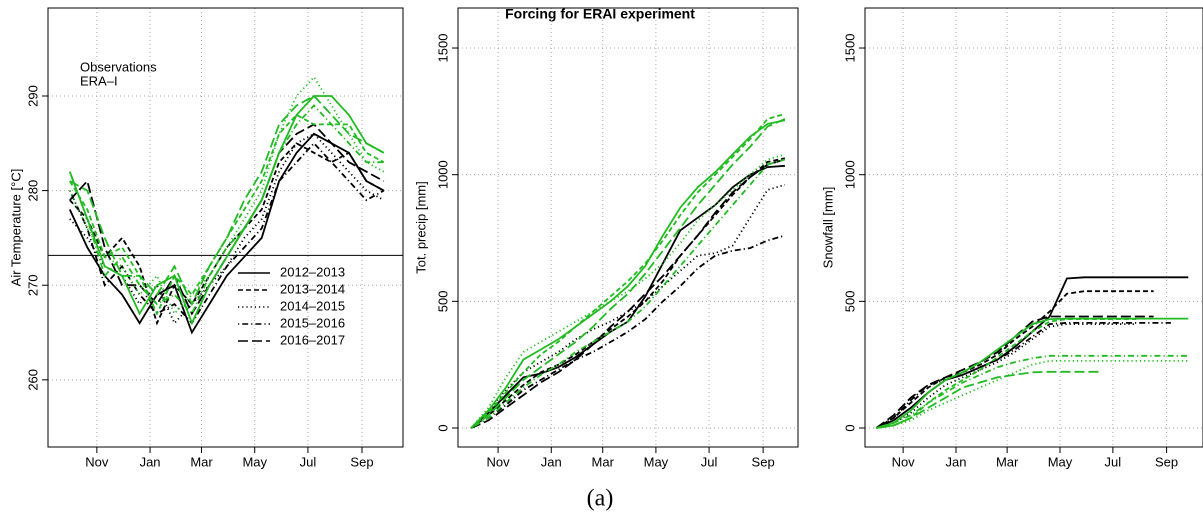 This screenshot has height=525, width=1203. What do you see at coordinates (32, 96) in the screenshot?
I see `y-tick-label: 290` at bounding box center [32, 96].